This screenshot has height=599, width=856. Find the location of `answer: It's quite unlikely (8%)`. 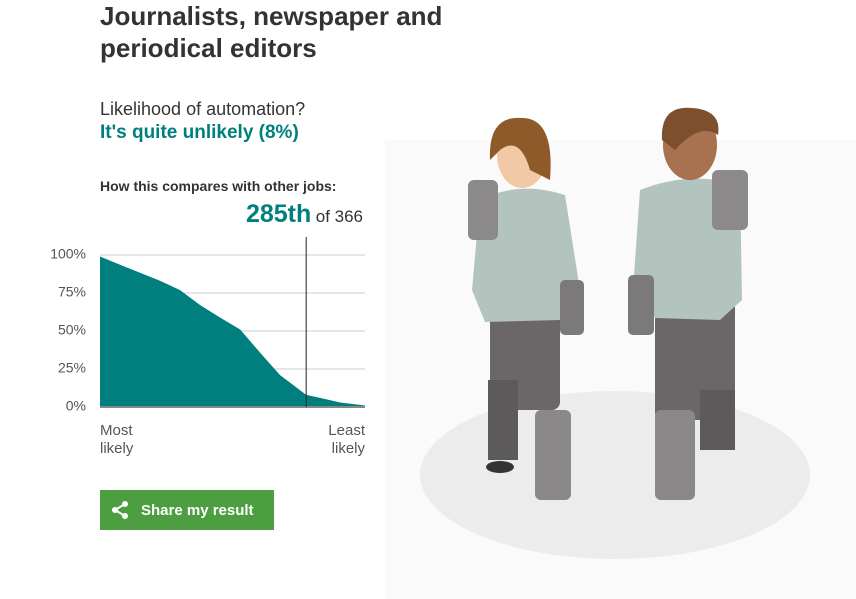

answer: It's quite unlikely (8%) is located at coordinates (199, 132).